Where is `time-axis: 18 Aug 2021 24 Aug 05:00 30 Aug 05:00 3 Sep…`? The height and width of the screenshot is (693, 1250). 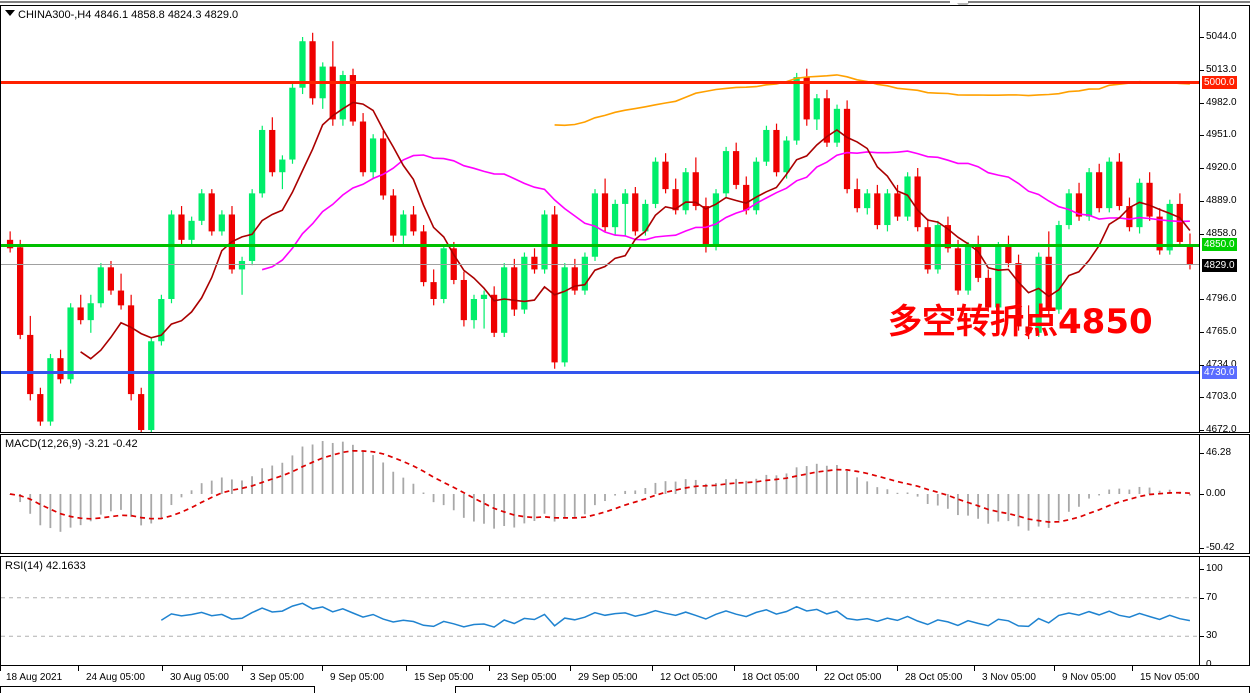 time-axis: 18 Aug 2021 24 Aug 05:00 30 Aug 05:00 3 Sep… is located at coordinates (625, 677).